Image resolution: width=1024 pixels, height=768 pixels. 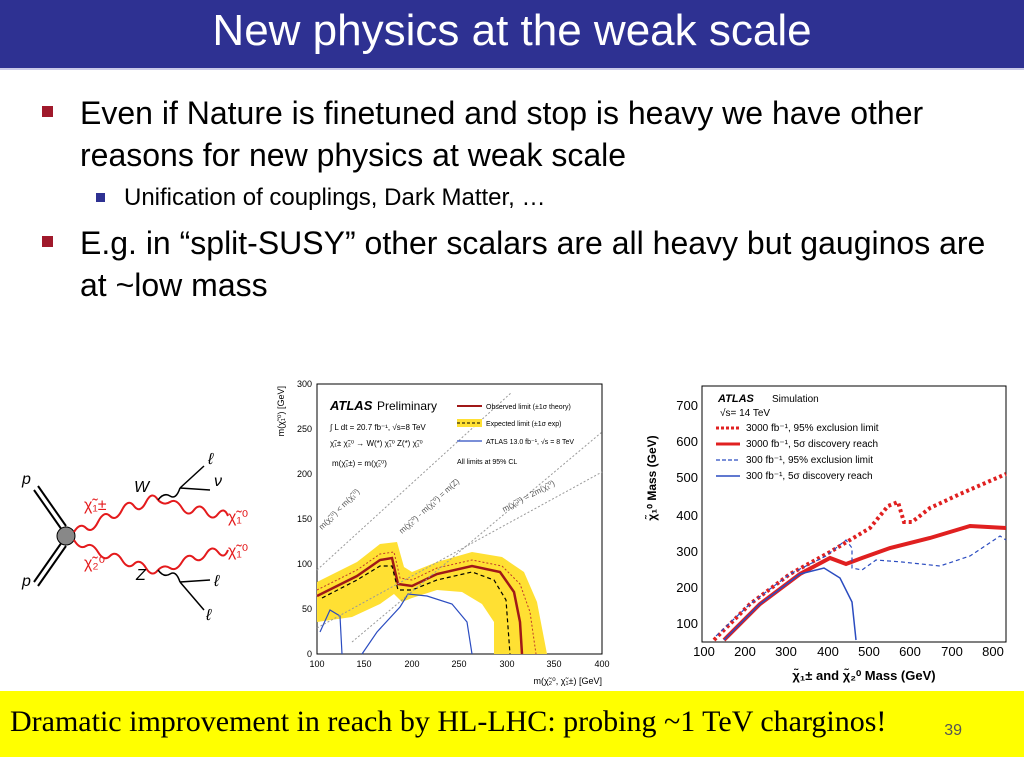 I want to click on left-xticks: 100 150 200 250 300 350 400, so click(x=459, y=664).